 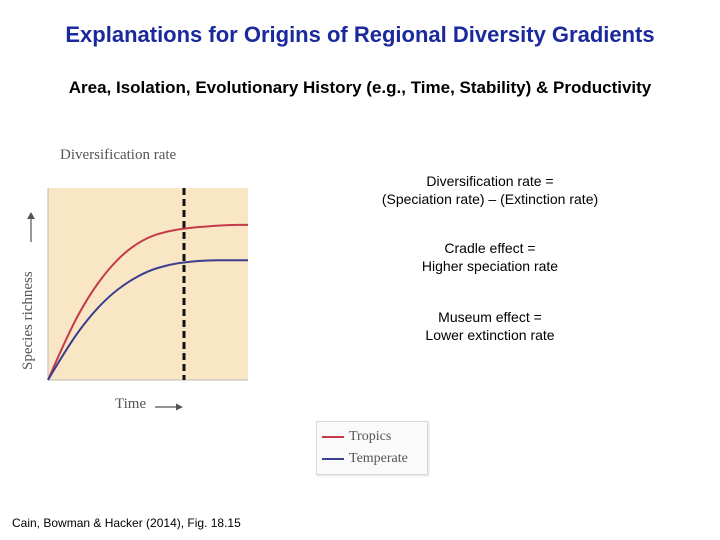 I want to click on legend-label-temperate: Temperate, so click(x=378, y=458).